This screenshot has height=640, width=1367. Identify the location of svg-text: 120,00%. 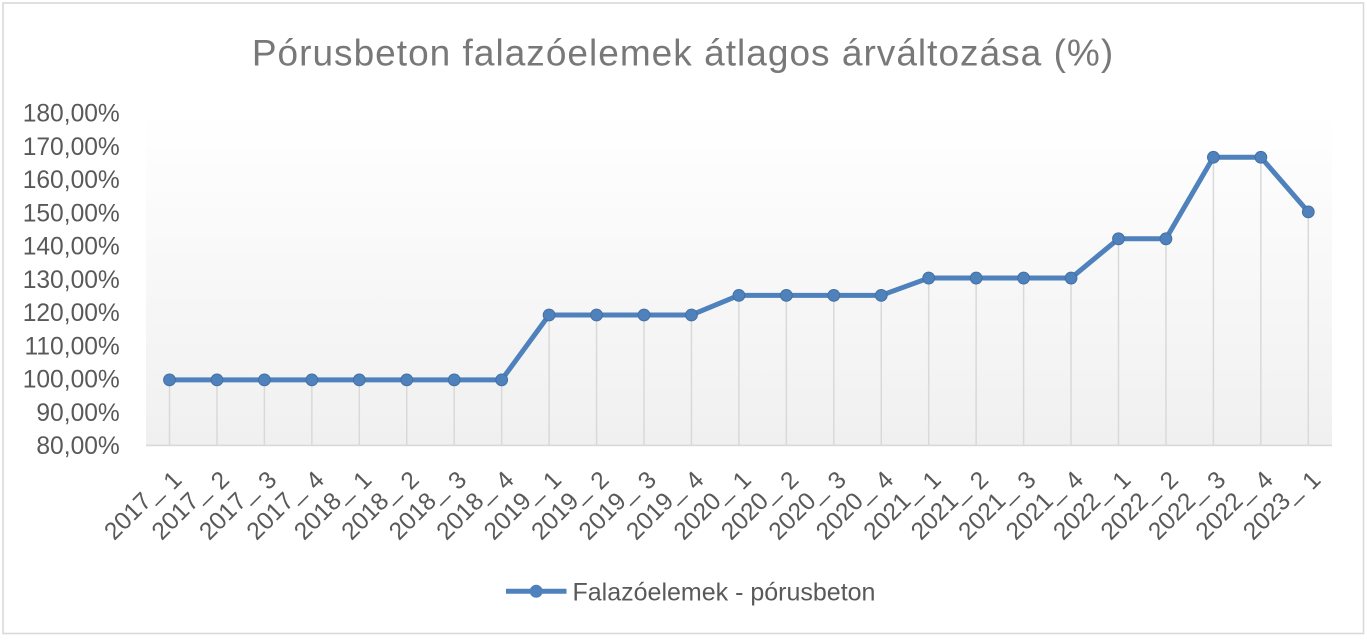
(71, 313).